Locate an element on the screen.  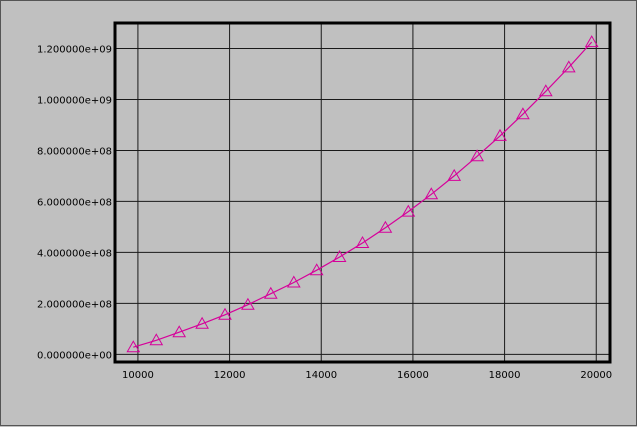
y-tick-label: 2.000000e+08 is located at coordinates (74, 304).